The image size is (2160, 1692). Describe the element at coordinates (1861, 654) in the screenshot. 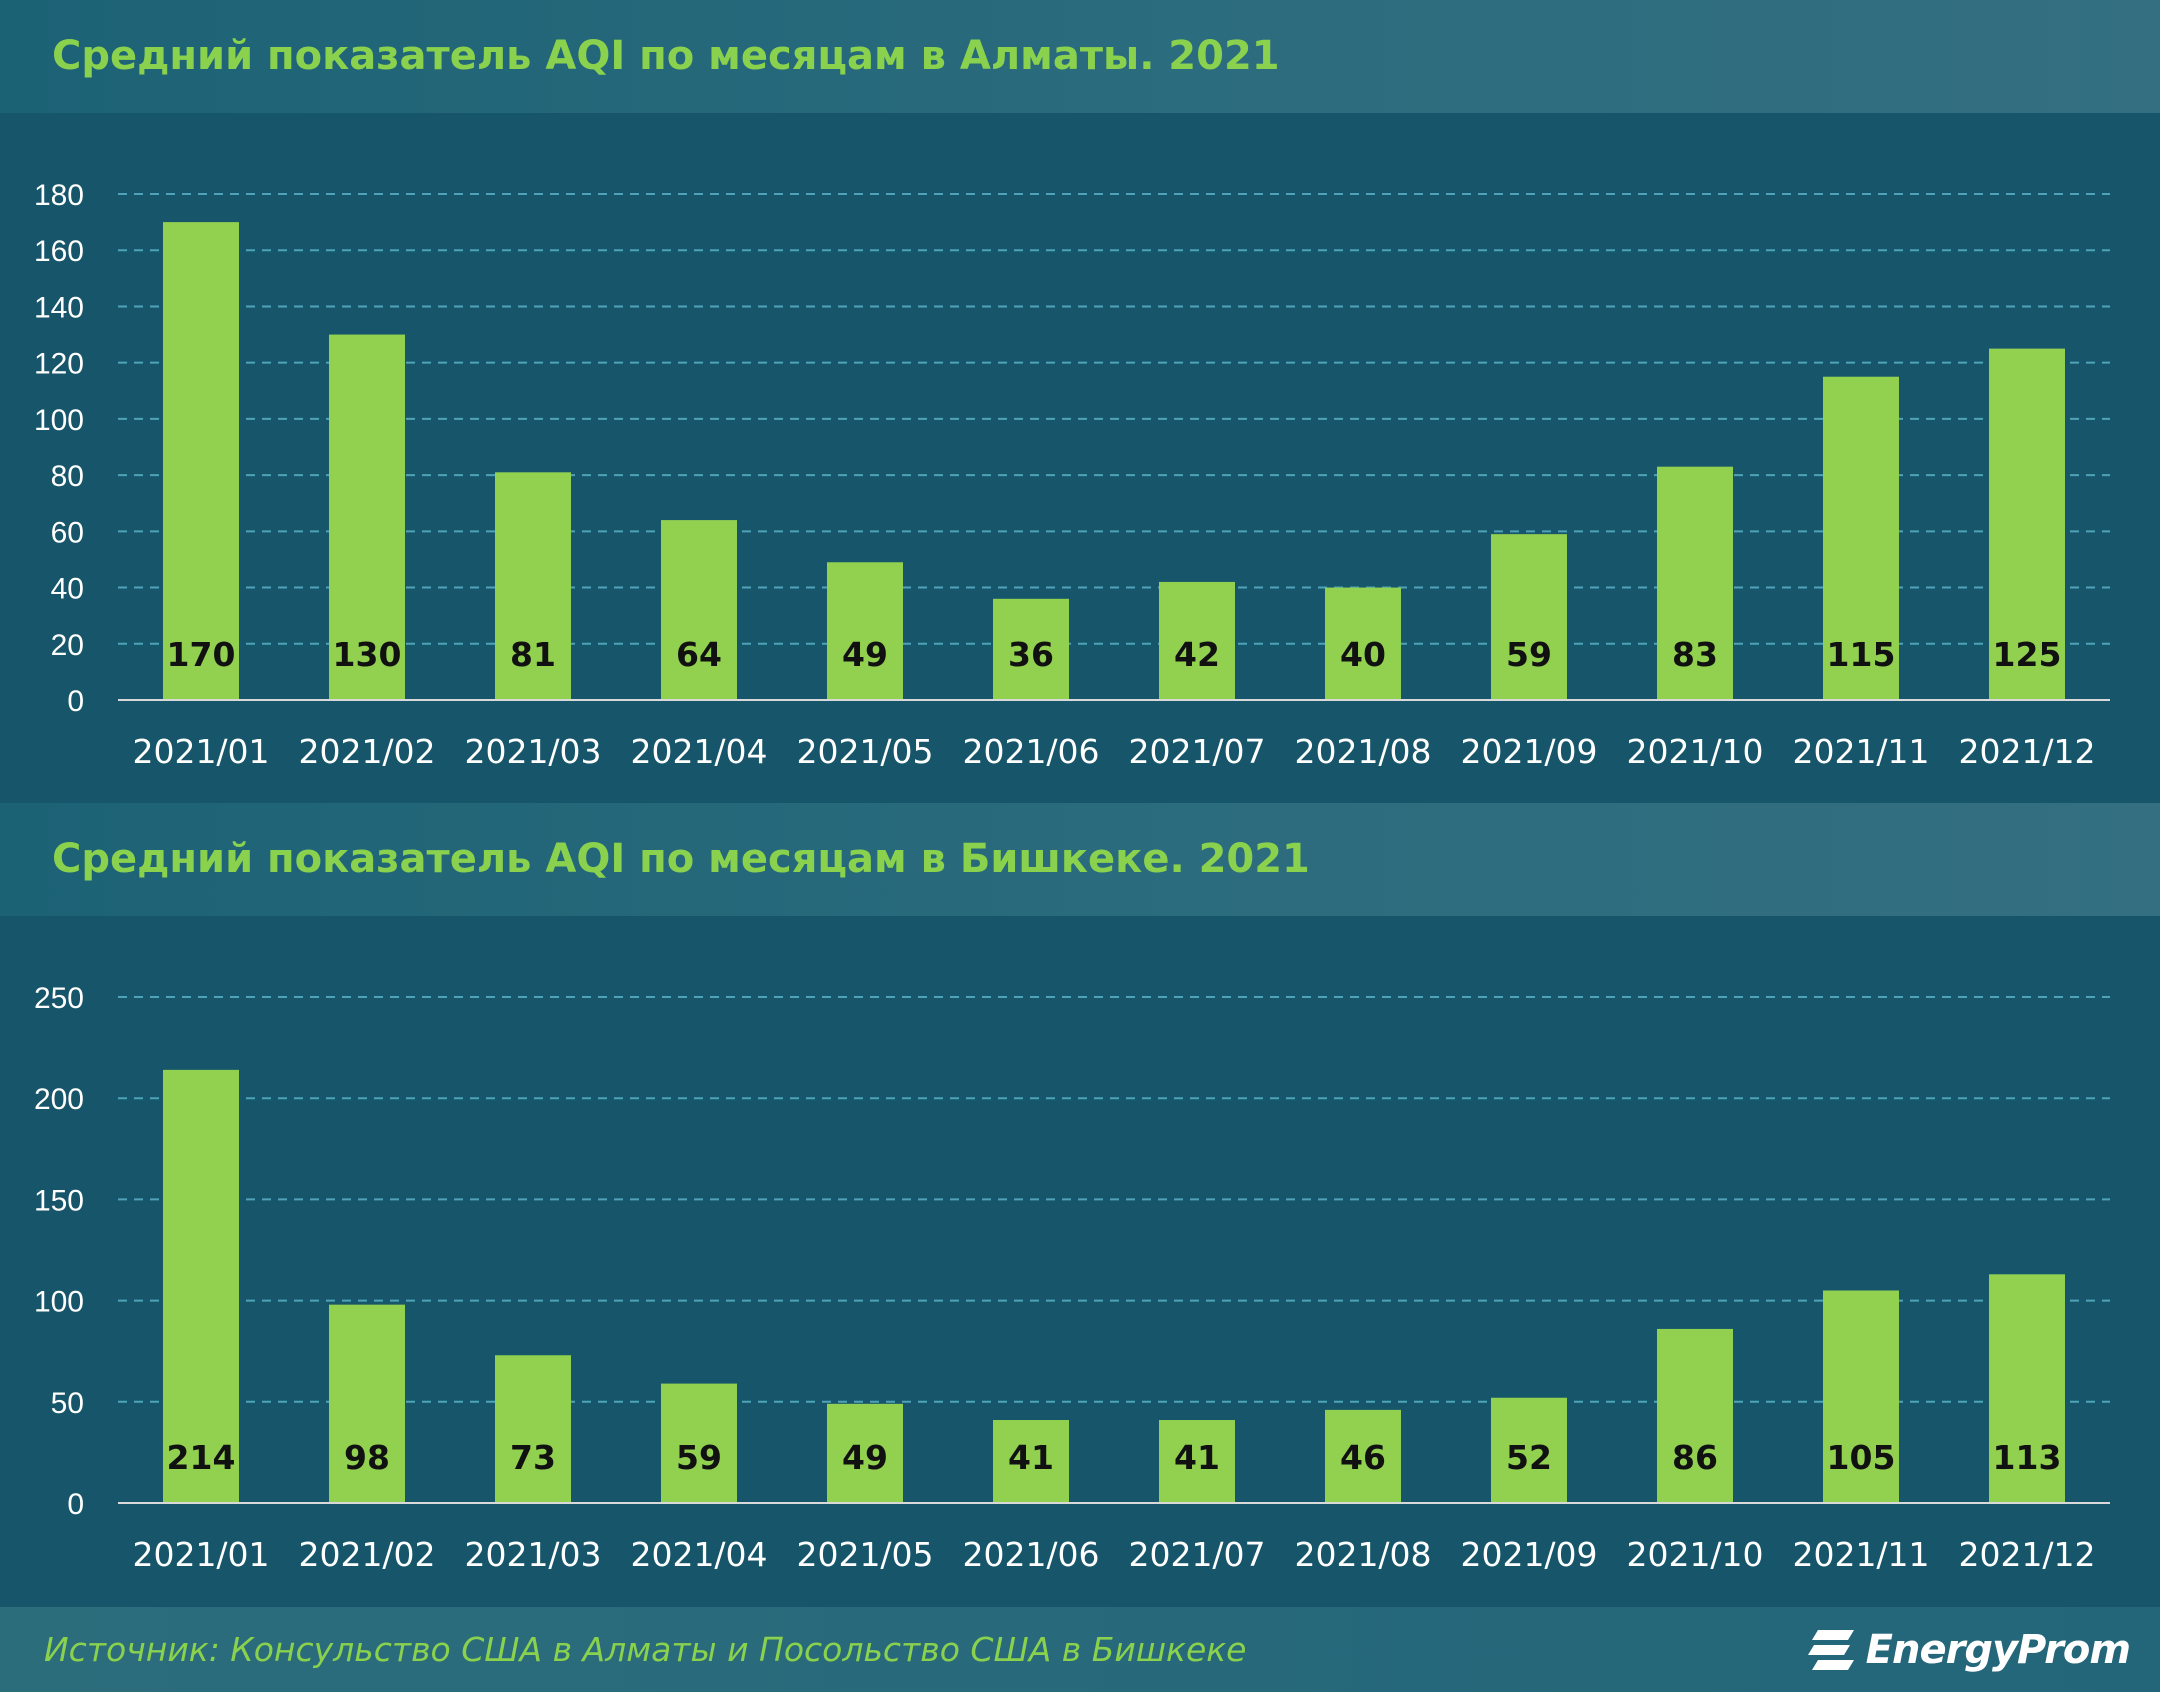

I see `chart-1-data-label: 115` at that location.